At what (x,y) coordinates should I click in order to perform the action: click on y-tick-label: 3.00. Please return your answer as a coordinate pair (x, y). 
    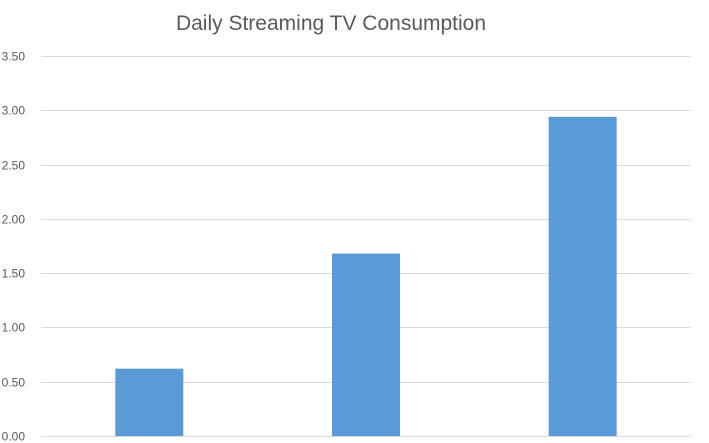
    Looking at the image, I should click on (14, 111).